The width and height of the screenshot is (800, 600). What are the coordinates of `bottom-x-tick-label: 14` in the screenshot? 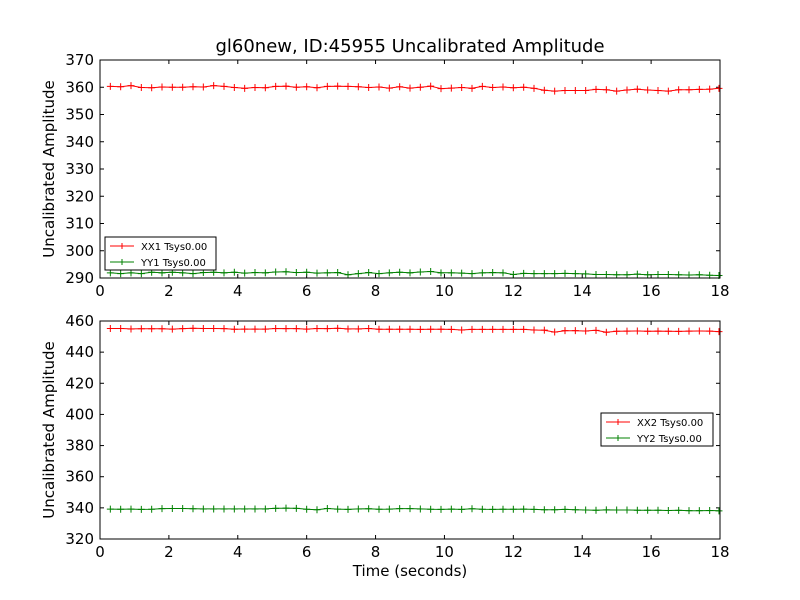 It's located at (582, 552).